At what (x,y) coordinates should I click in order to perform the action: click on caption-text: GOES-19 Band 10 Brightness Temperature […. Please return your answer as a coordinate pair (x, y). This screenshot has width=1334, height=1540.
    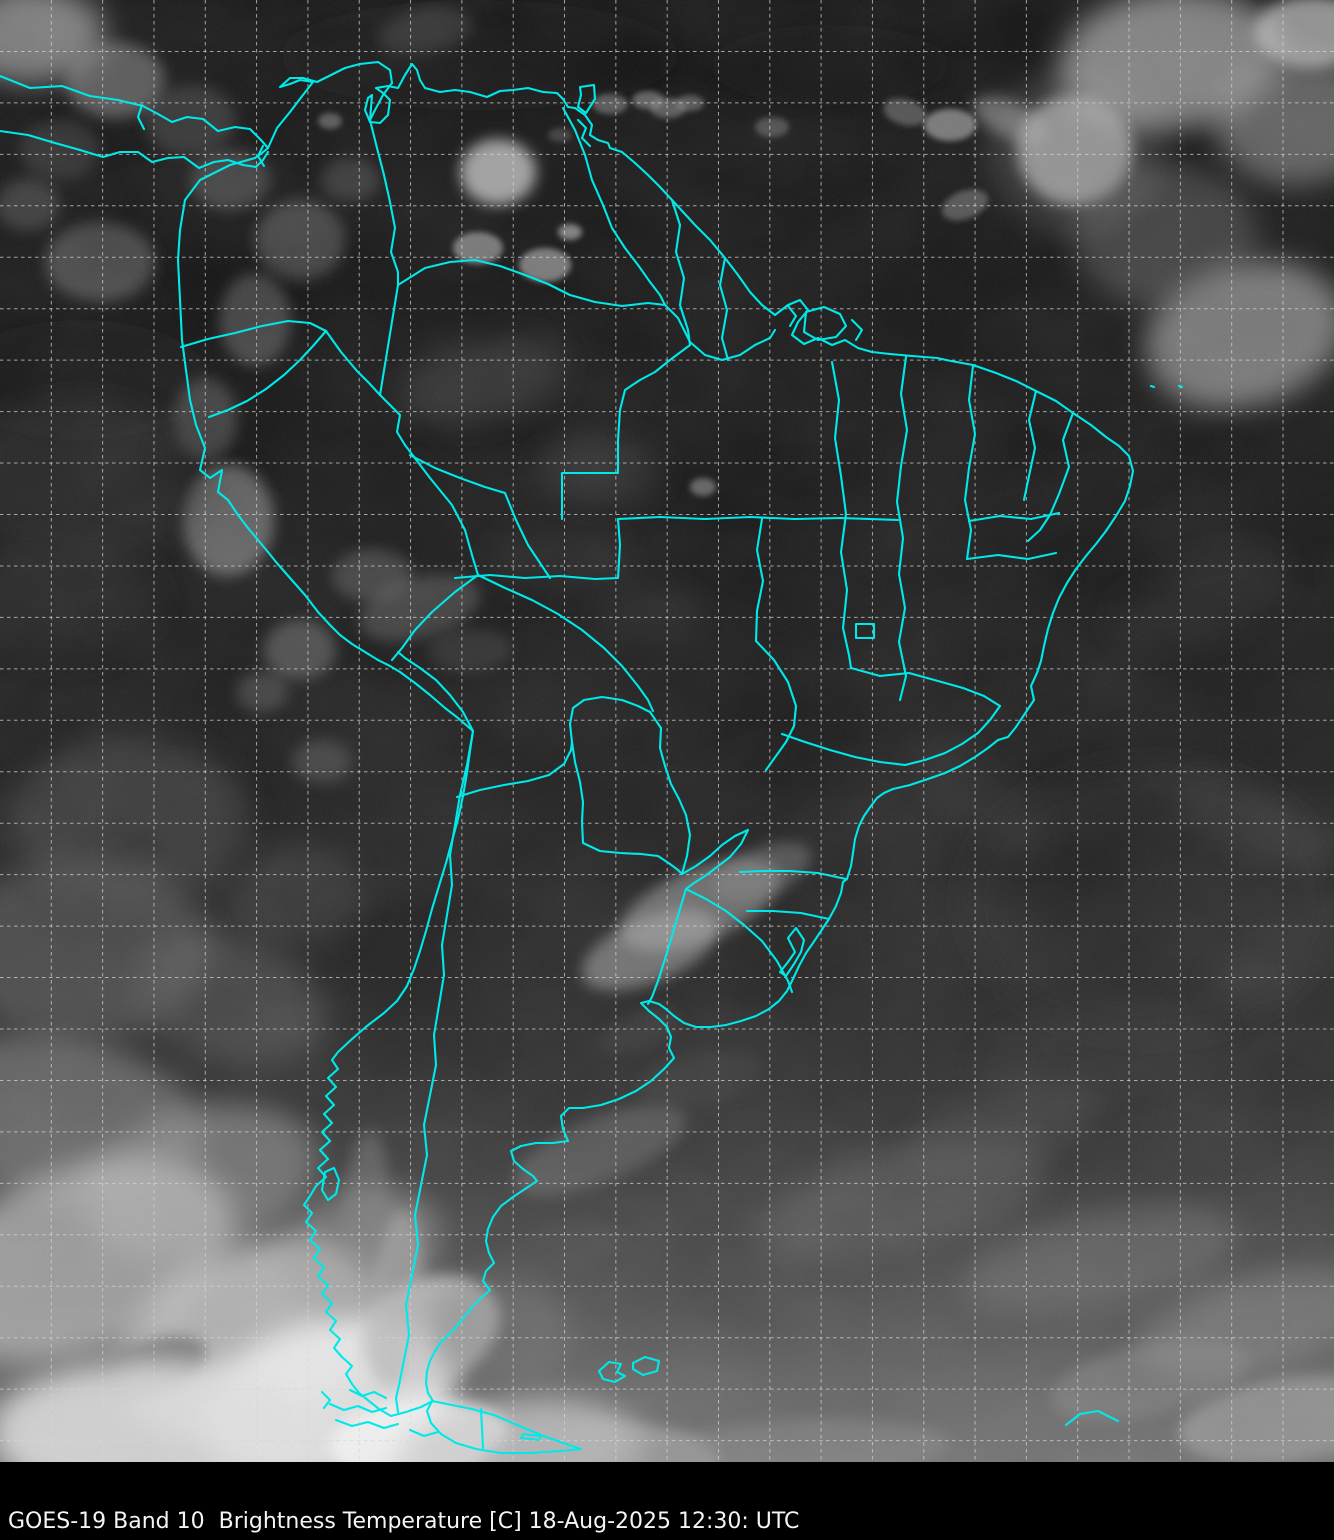
    Looking at the image, I should click on (404, 1521).